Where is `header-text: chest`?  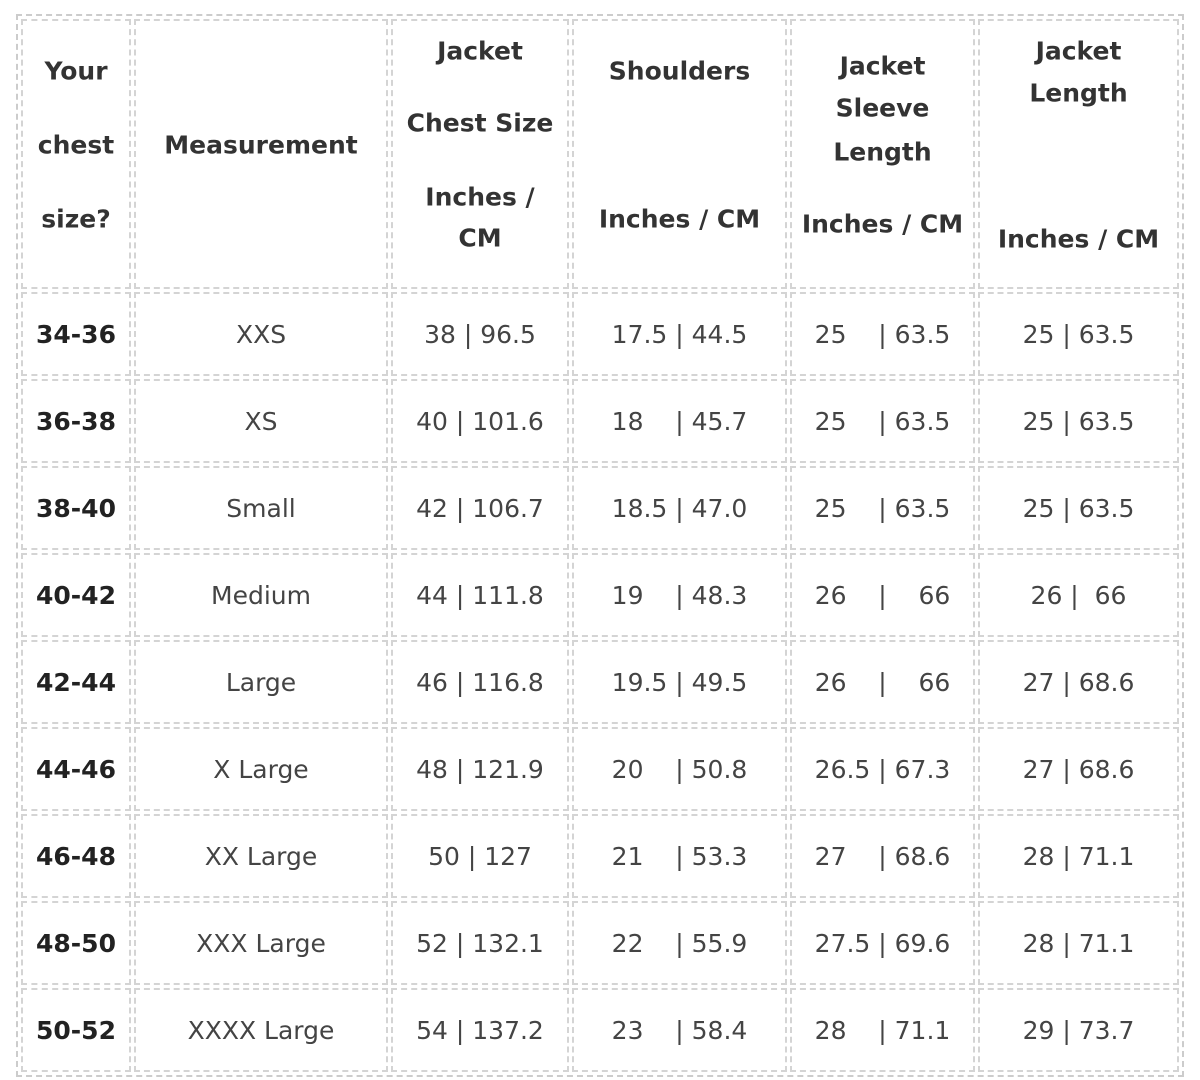
header-text: chest is located at coordinates (76, 145).